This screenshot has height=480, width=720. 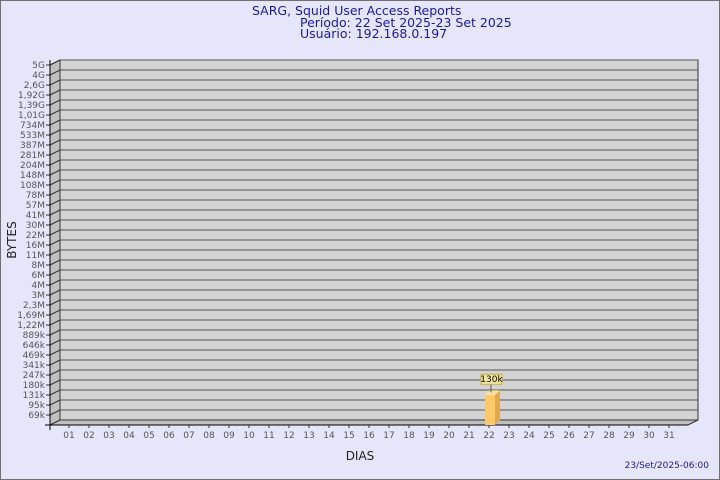 I want to click on chart-title: SARG, Squid User Access Reports, so click(x=357, y=10).